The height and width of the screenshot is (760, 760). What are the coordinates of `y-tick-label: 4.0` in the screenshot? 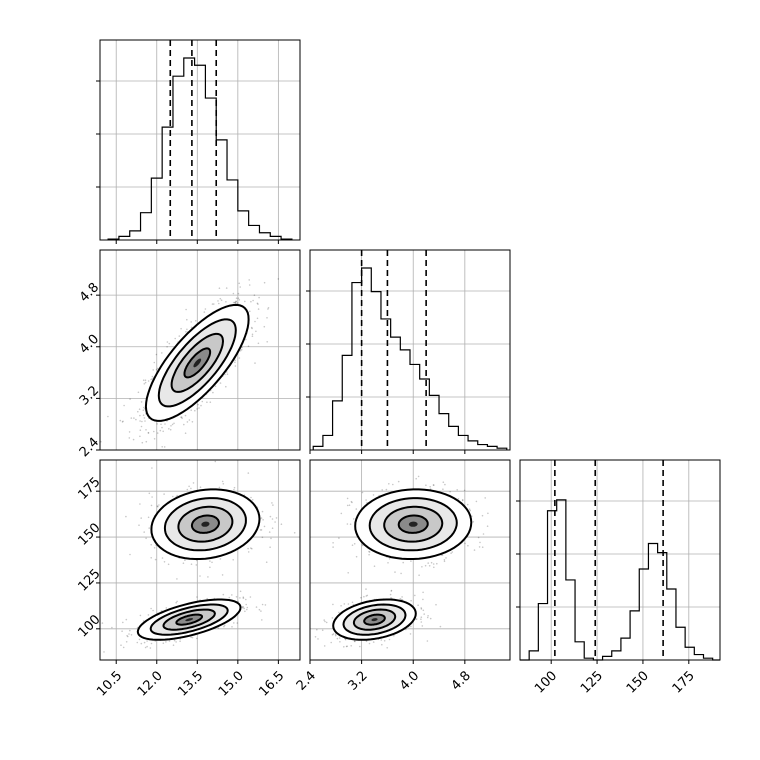 It's located at (89, 344).